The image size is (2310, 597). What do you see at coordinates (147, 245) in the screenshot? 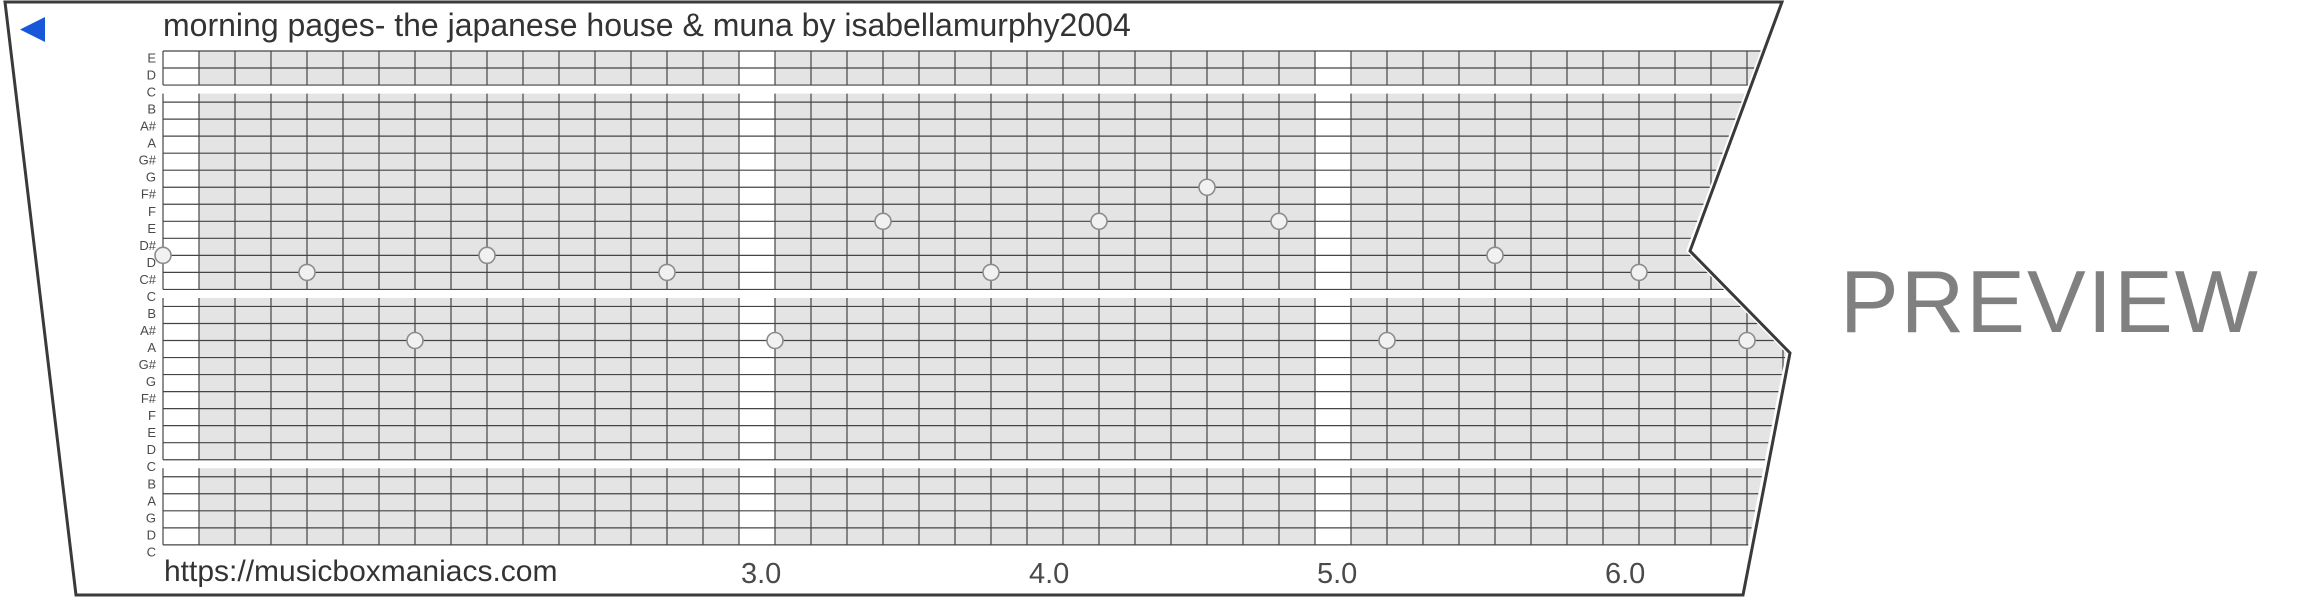
I see `row-label: D#` at bounding box center [147, 245].